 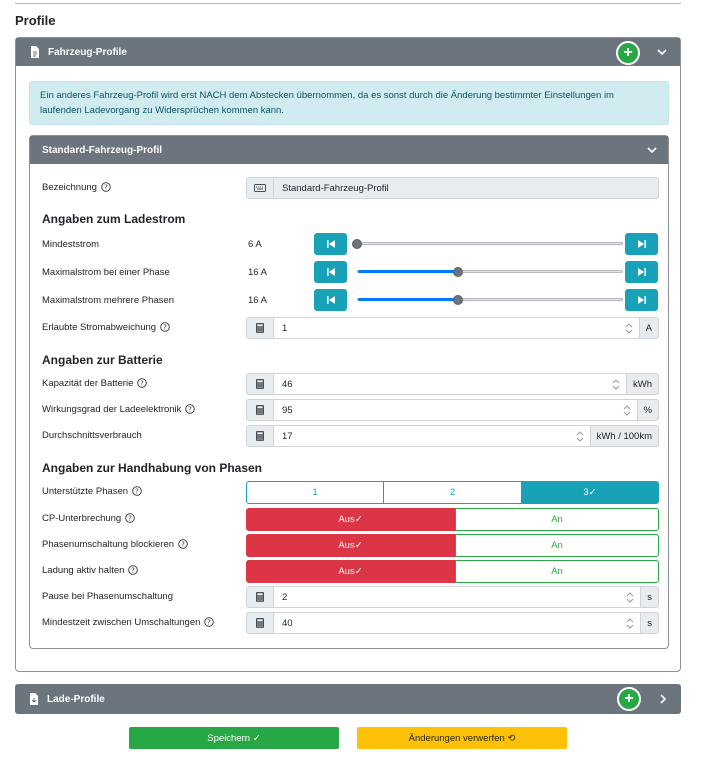 What do you see at coordinates (557, 545) in the screenshot?
I see `phase-switch-block-on-button: An` at bounding box center [557, 545].